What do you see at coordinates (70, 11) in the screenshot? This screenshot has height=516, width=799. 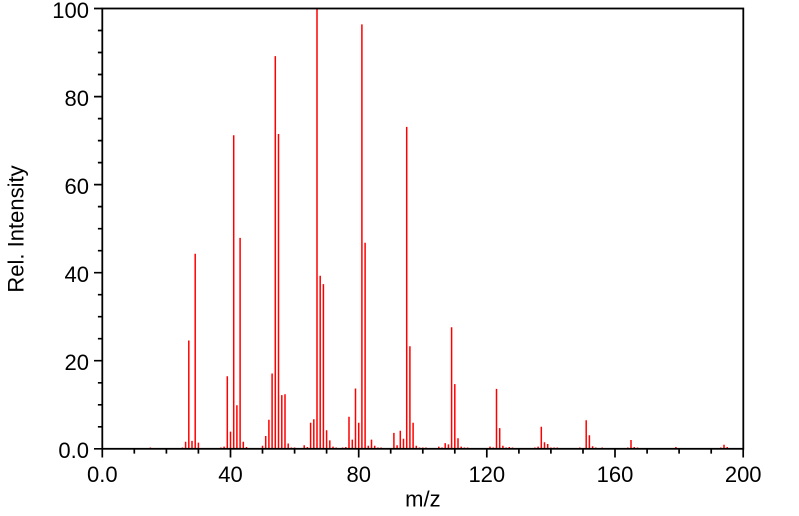 I see `svg-text: 100` at bounding box center [70, 11].